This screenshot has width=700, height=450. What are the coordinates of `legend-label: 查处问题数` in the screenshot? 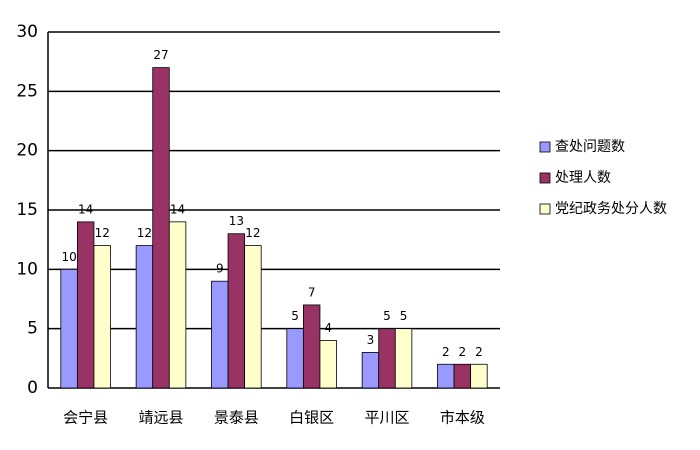 It's located at (590, 147).